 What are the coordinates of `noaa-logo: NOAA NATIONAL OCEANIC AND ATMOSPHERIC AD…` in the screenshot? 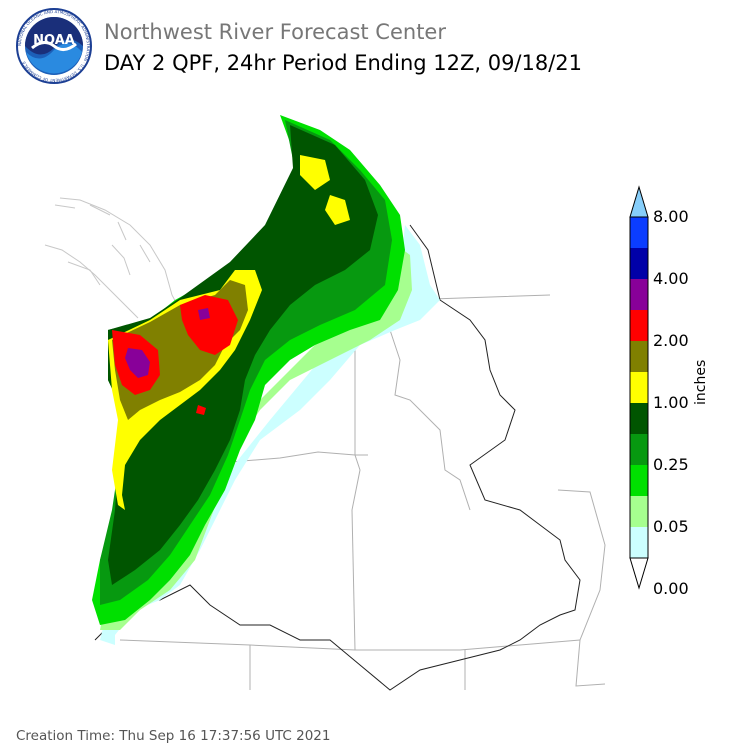 It's located at (54, 46).